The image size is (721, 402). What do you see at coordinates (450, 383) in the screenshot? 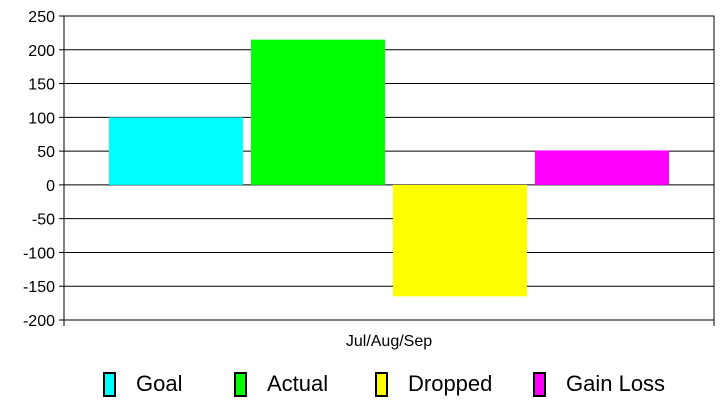
I see `legend-label-dropped: Dropped` at bounding box center [450, 383].